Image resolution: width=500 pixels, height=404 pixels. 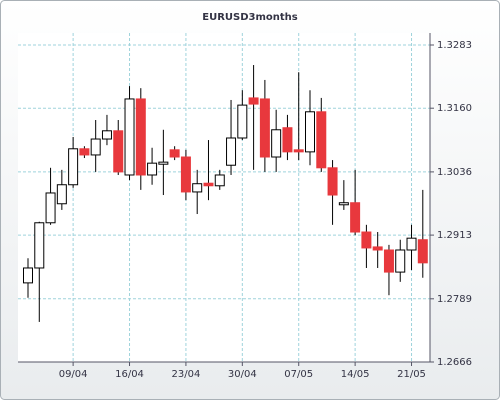 I want to click on x-tick-label: 16/04, so click(x=129, y=374).